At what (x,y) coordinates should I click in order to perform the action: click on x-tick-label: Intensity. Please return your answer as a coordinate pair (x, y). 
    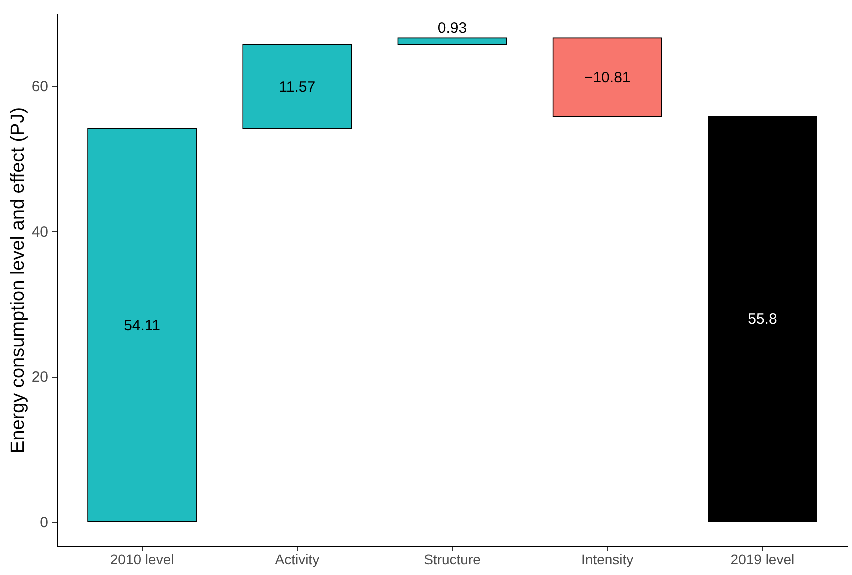
    Looking at the image, I should click on (608, 560).